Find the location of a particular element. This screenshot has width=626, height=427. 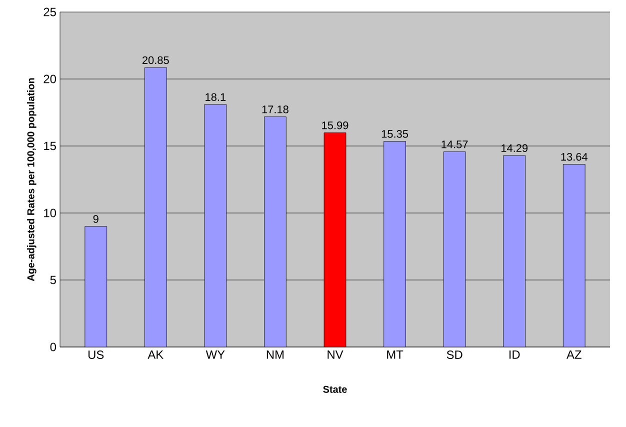

x-tick-label: NV is located at coordinates (336, 354).